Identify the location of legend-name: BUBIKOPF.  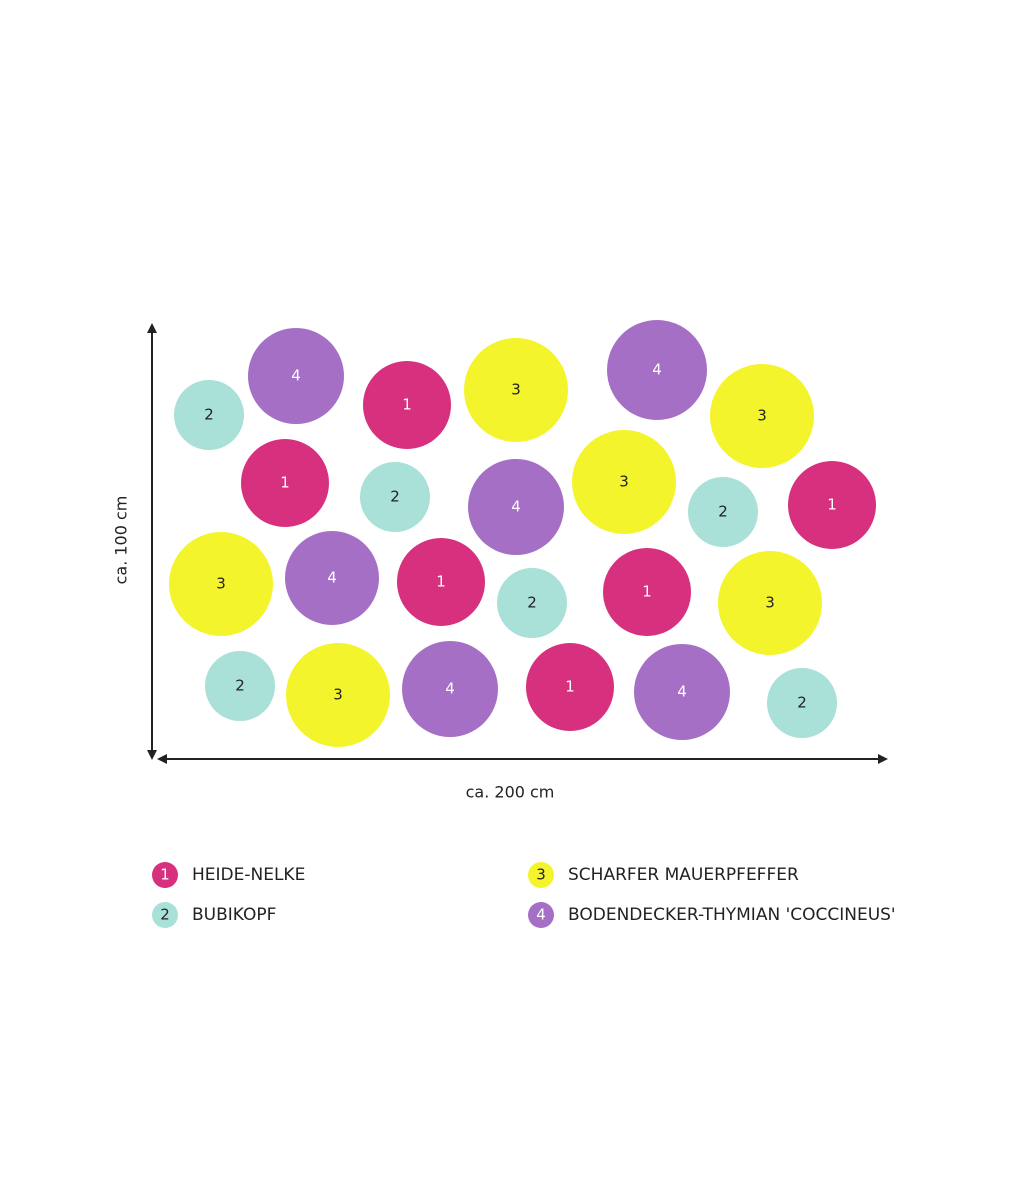
(234, 915).